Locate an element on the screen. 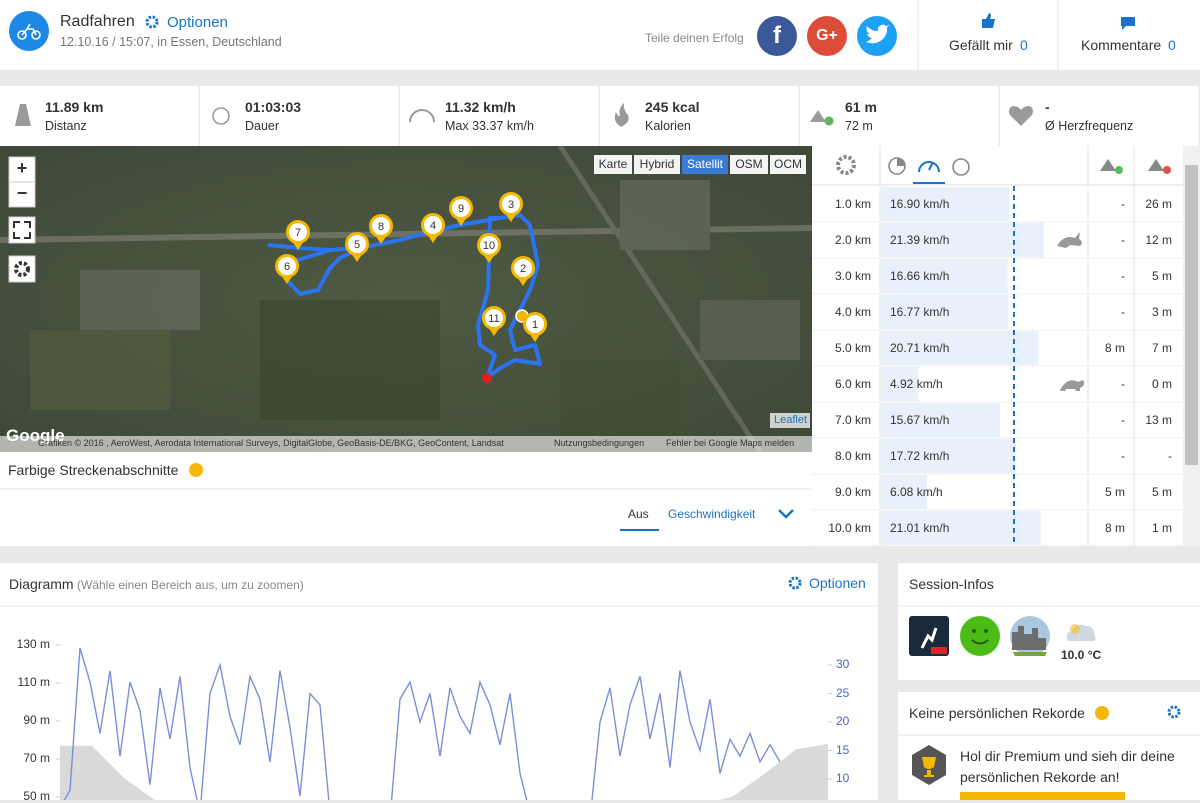  chevron is located at coordinates (786, 514).